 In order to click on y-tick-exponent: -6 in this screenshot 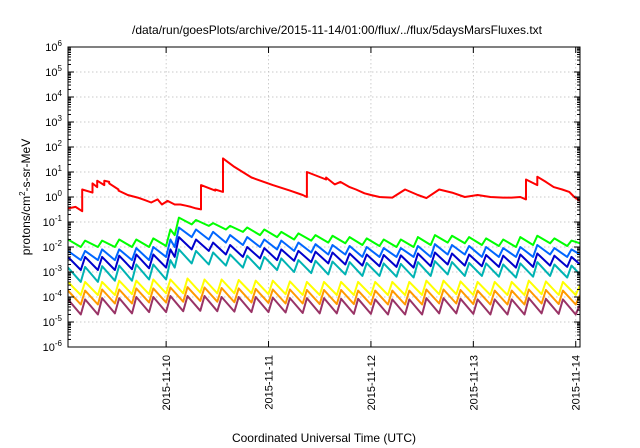, I will do `click(59, 343)`.